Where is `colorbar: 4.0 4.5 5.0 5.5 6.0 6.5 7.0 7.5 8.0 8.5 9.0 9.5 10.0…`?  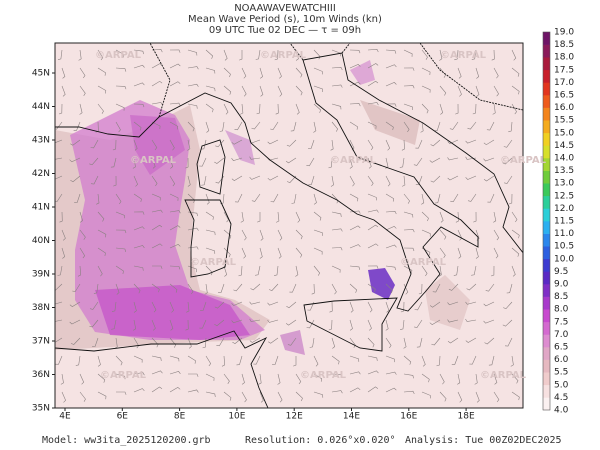
colorbar: 4.0 4.5 5.0 5.5 6.0 6.5 7.0 7.5 8.0 8.5 9.0 9.5 10.0… is located at coordinates (558, 222).